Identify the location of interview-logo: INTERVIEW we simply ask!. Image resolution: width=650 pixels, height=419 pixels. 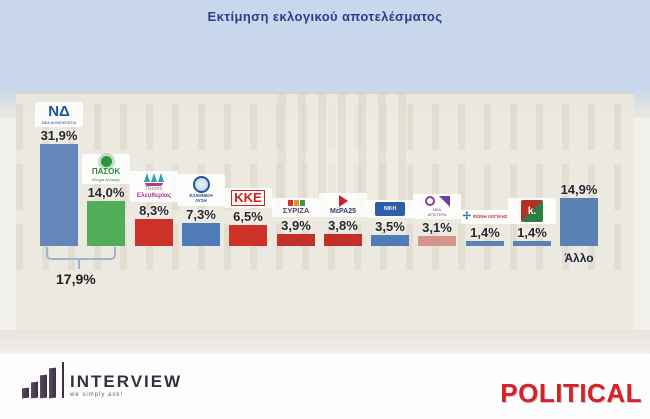
(102, 380).